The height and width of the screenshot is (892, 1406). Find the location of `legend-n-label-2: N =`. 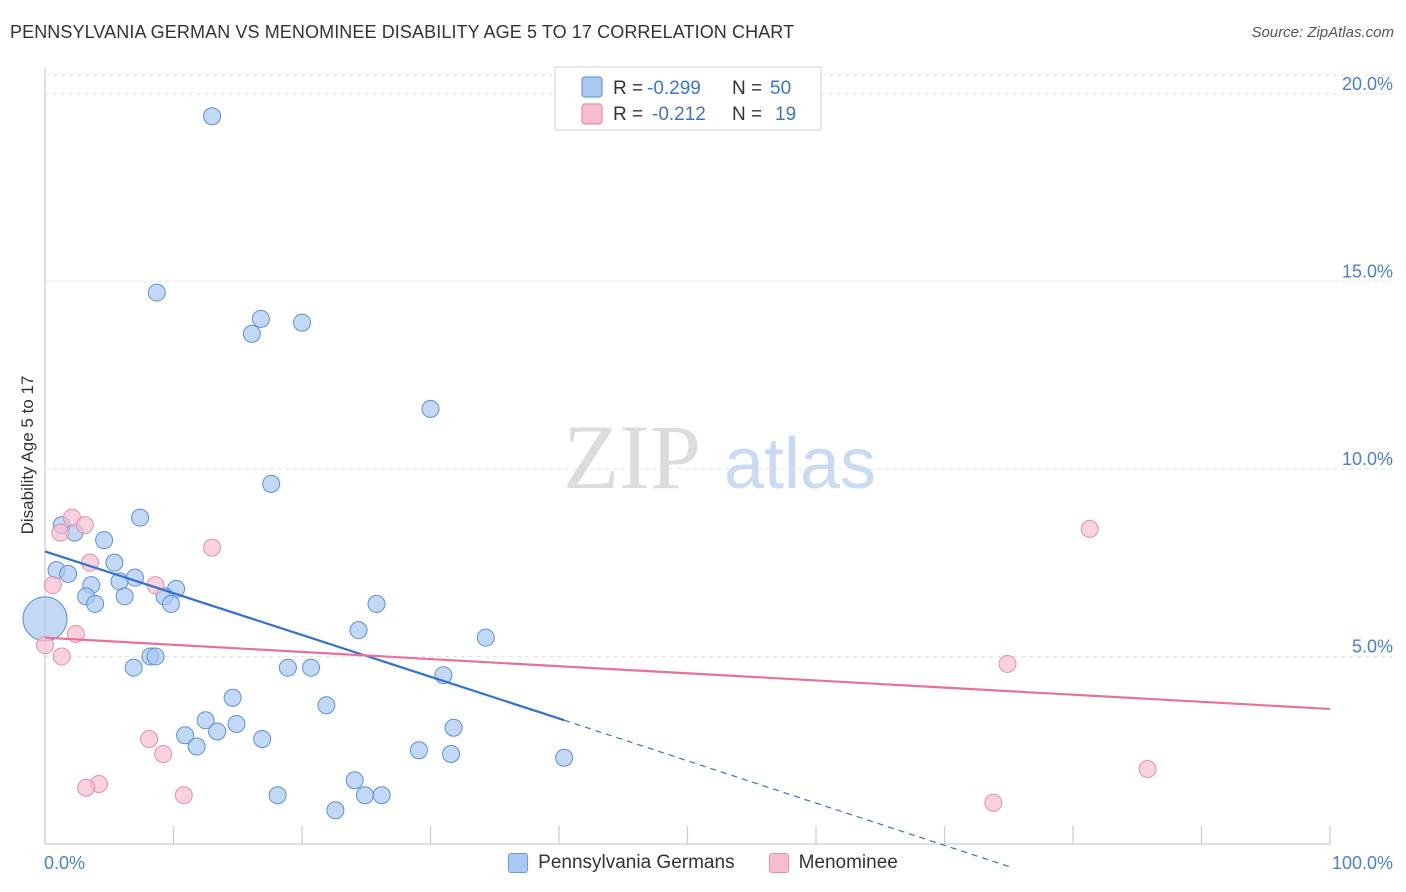

legend-n-label-2: N = is located at coordinates (747, 114).